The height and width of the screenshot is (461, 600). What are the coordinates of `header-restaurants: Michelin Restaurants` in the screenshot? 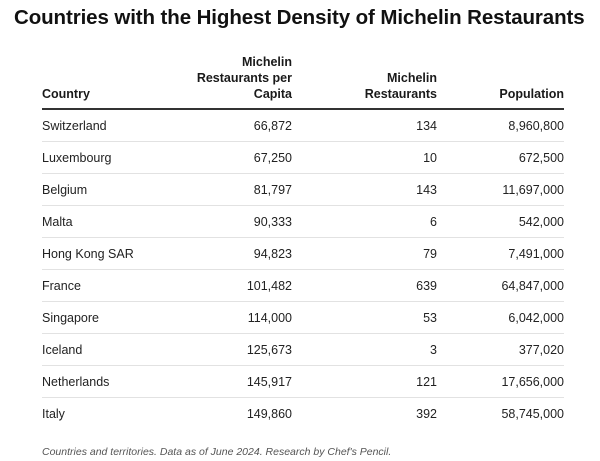 It's located at (364, 80).